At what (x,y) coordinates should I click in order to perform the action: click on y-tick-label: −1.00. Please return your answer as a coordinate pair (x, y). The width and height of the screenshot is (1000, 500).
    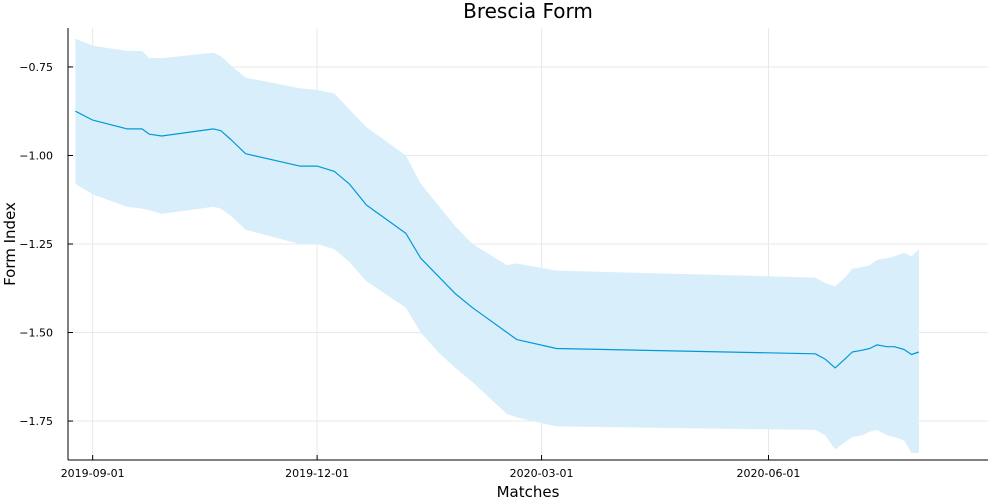
    Looking at the image, I should click on (36, 155).